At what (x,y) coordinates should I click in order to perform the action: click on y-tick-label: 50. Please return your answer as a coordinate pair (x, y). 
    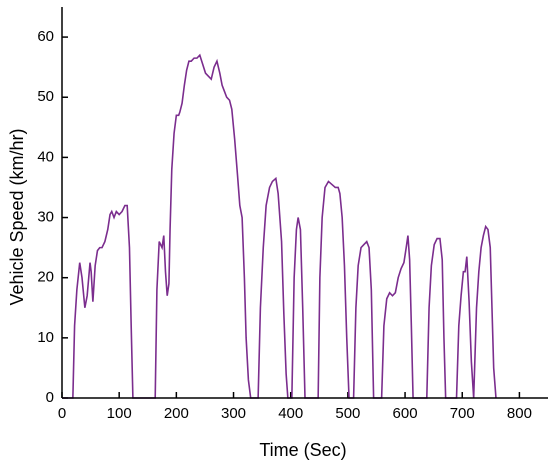
    Looking at the image, I should click on (45, 96).